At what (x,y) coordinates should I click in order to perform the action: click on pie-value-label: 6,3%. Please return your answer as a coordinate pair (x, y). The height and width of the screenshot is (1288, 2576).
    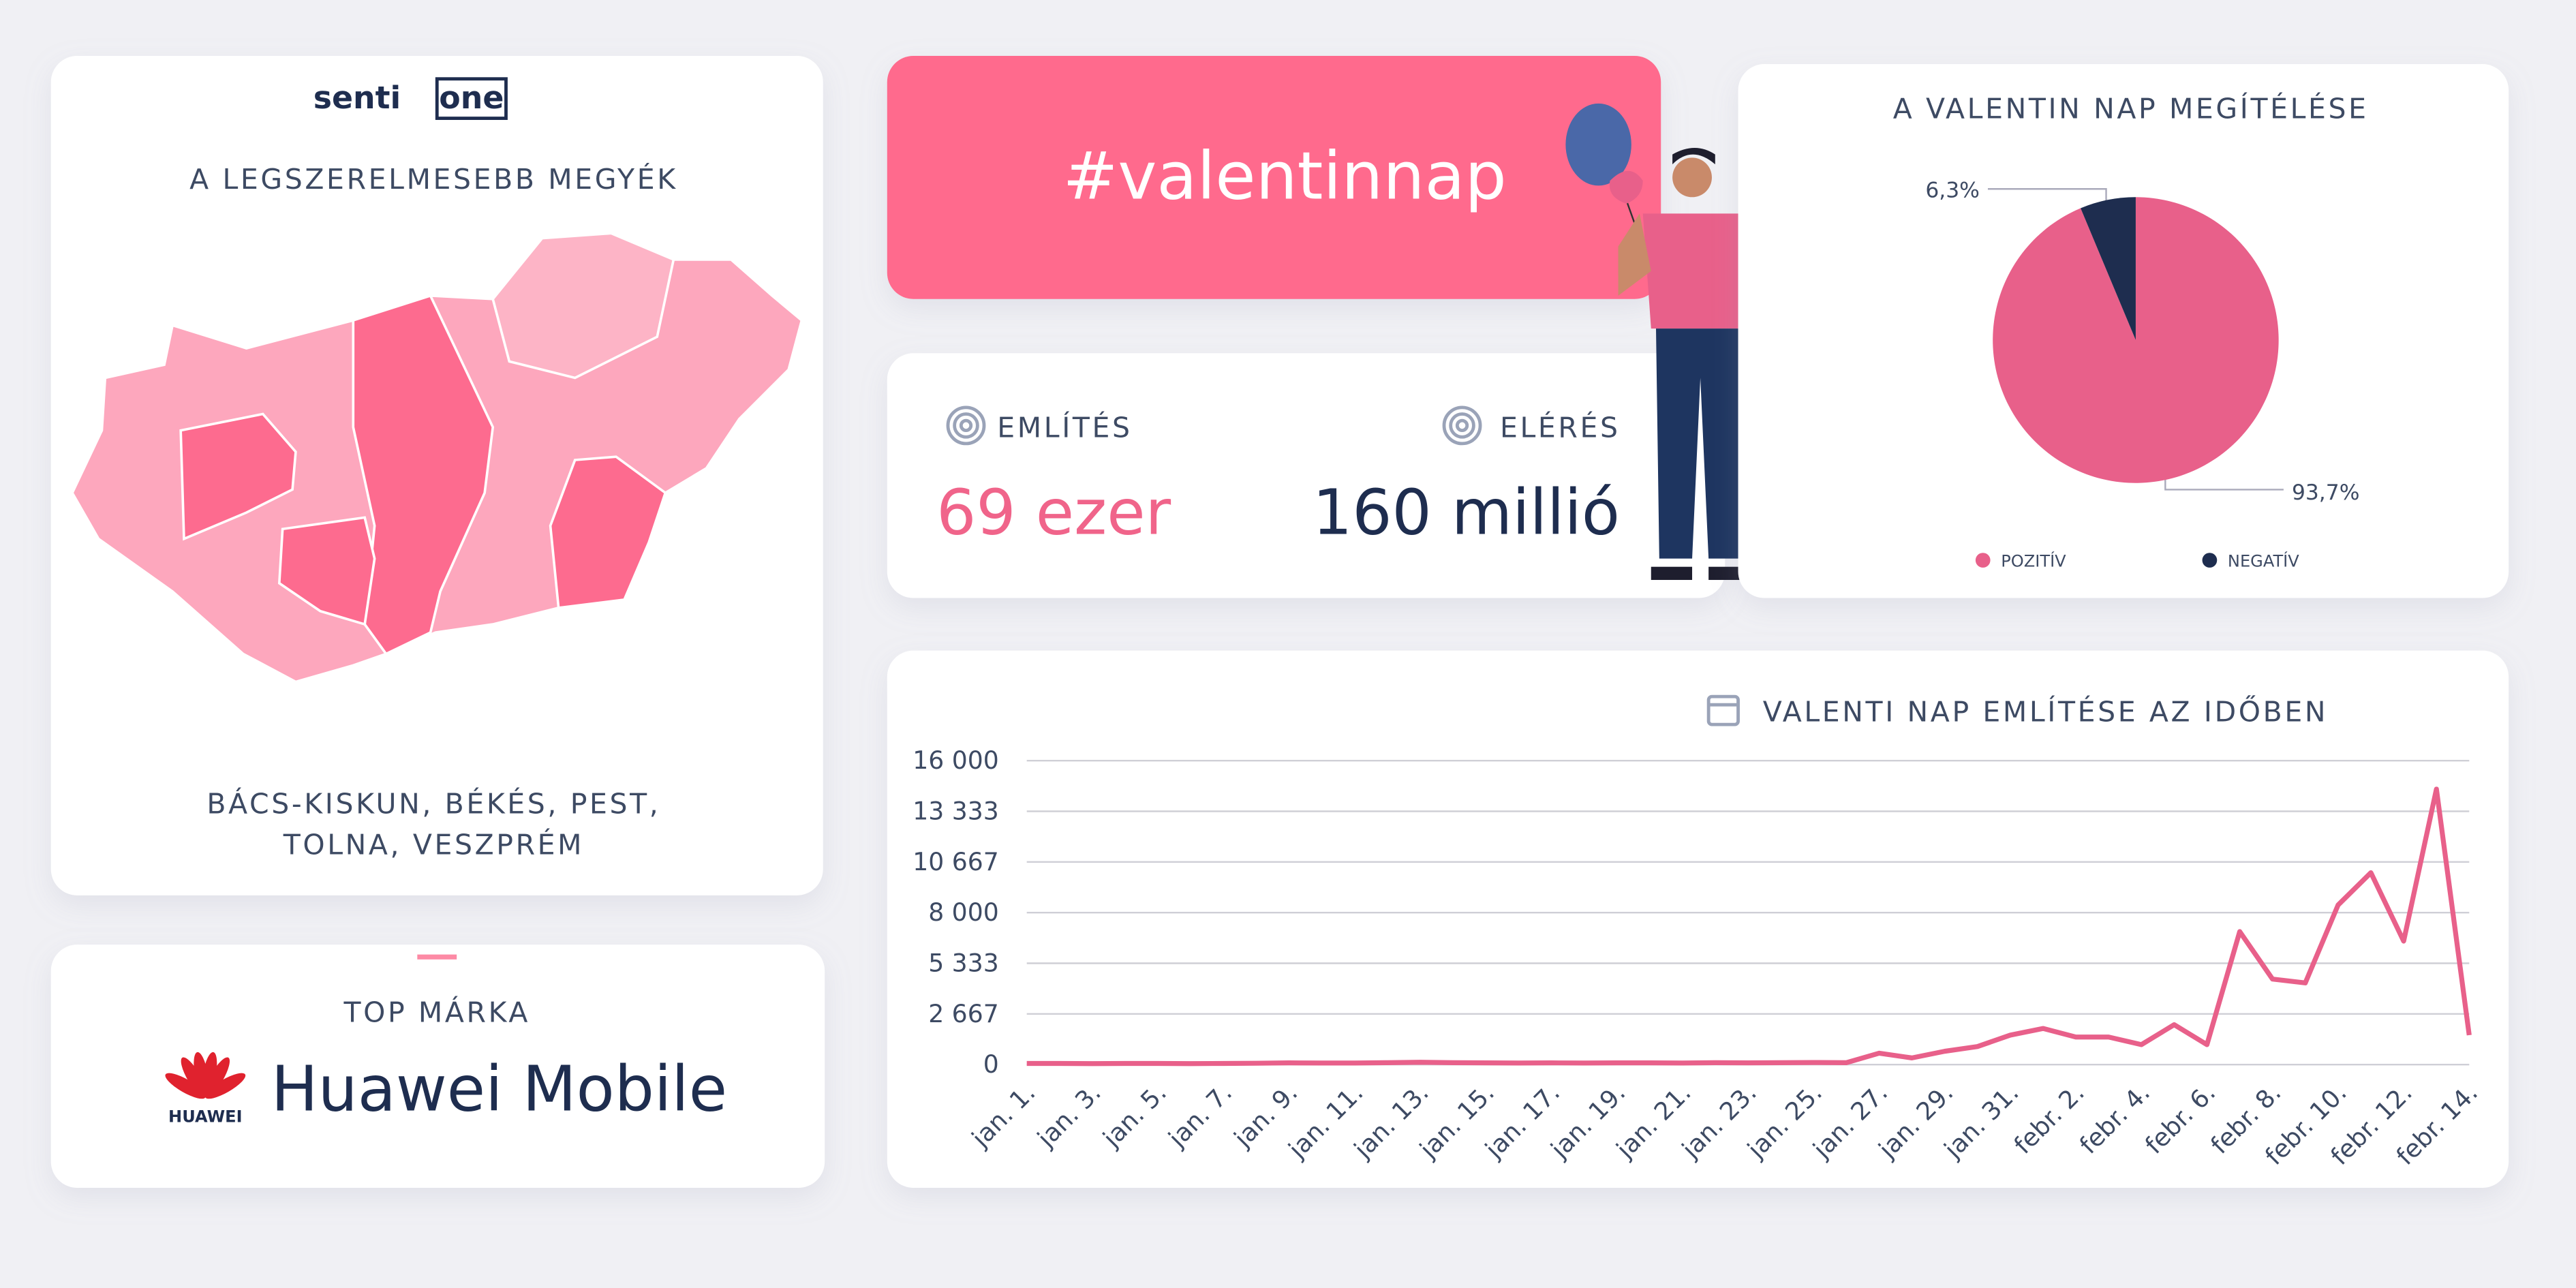
    Looking at the image, I should click on (1952, 190).